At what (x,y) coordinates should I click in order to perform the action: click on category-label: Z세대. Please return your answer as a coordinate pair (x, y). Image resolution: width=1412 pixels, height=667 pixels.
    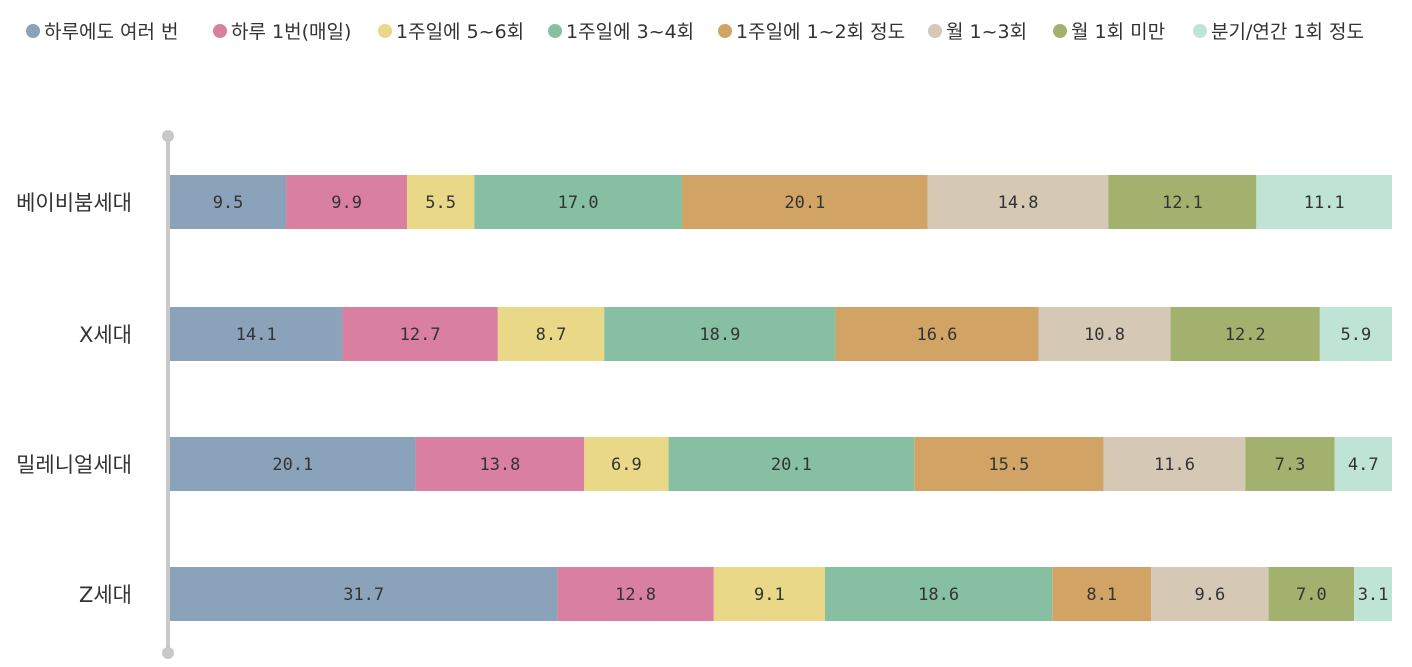
    Looking at the image, I should click on (105, 595).